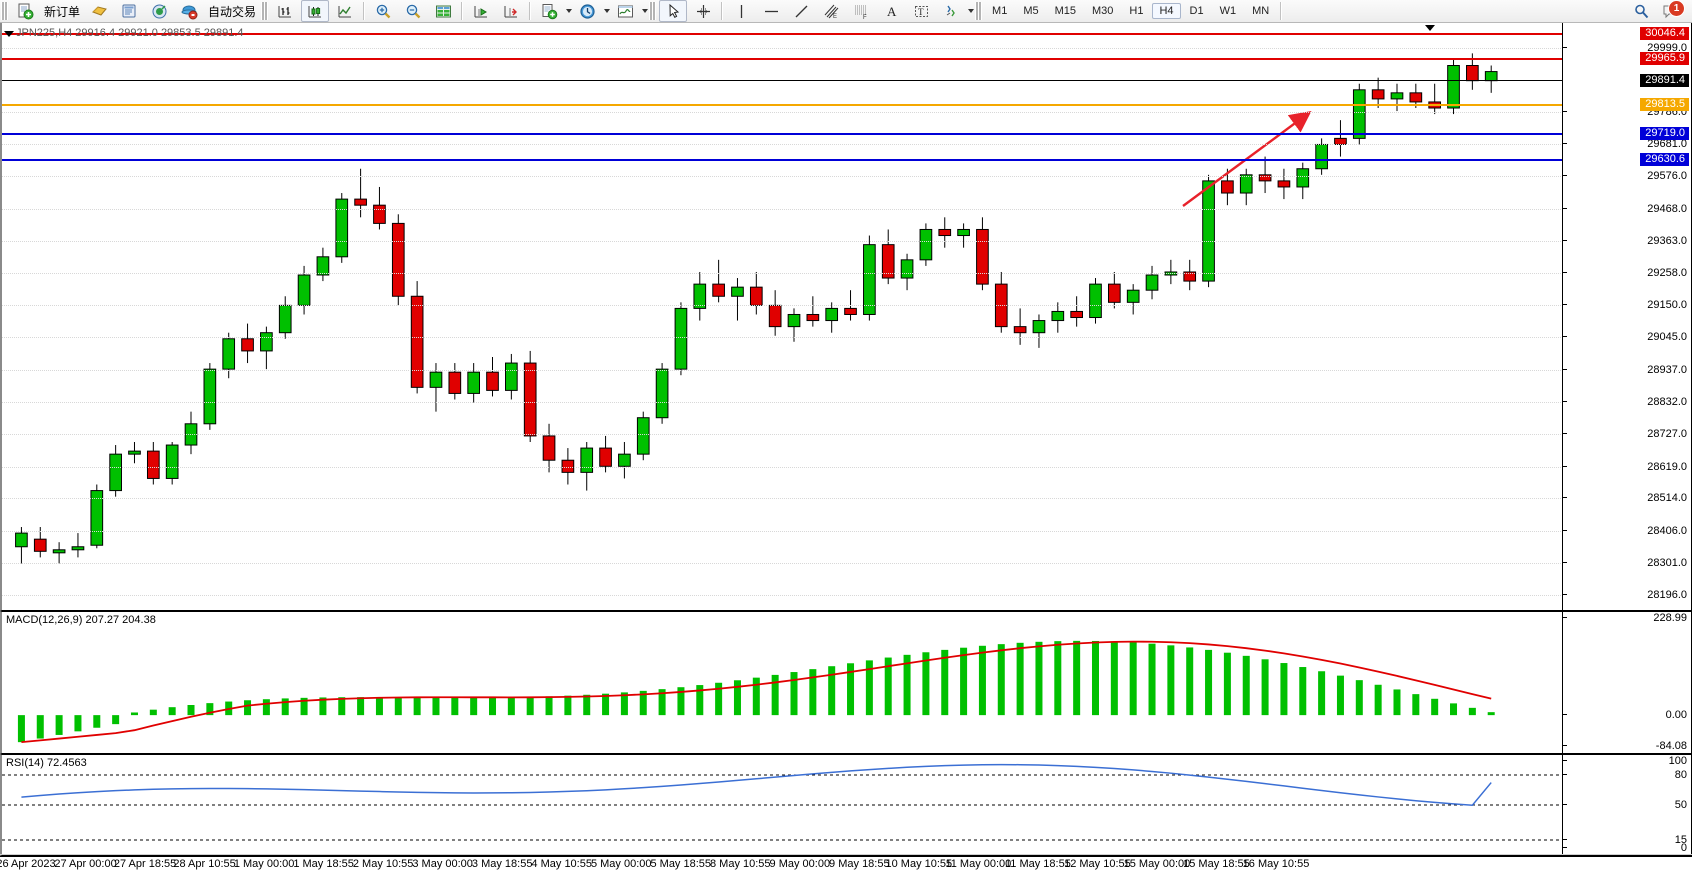 This screenshot has width=1692, height=878. What do you see at coordinates (782, 81) in the screenshot?
I see `last-price-line` at bounding box center [782, 81].